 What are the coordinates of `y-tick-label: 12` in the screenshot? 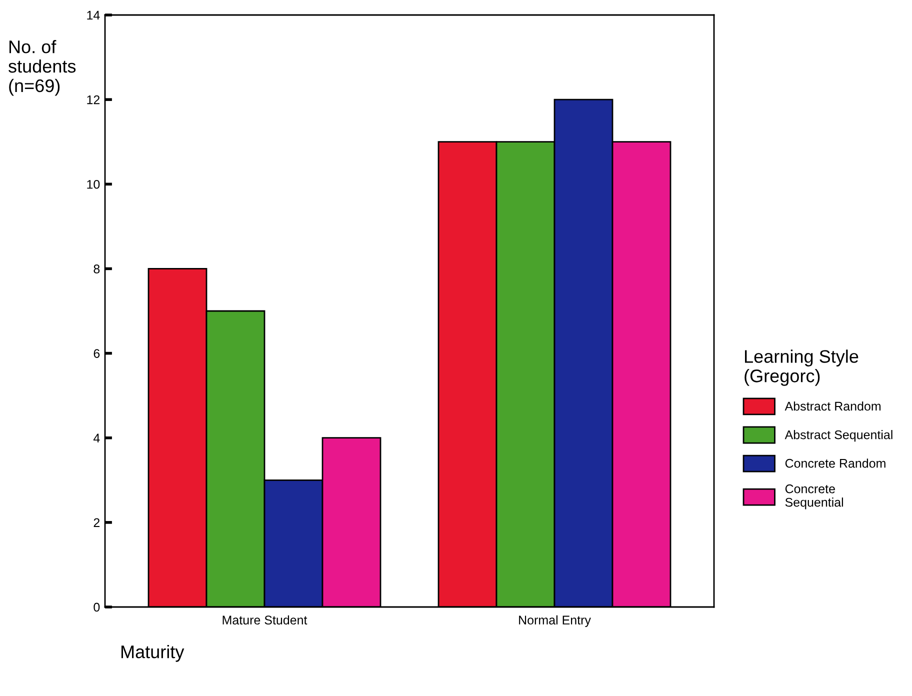 It's located at (93, 99).